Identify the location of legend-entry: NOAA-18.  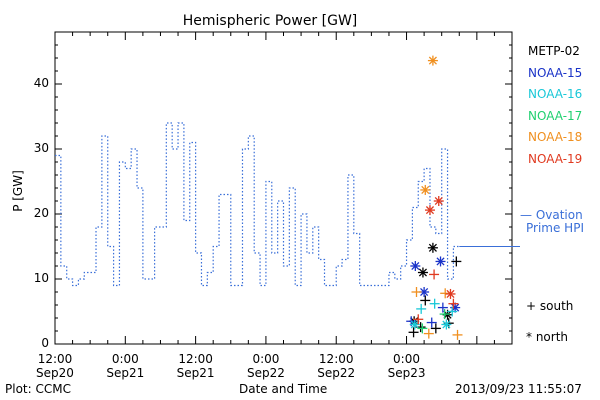
(555, 137).